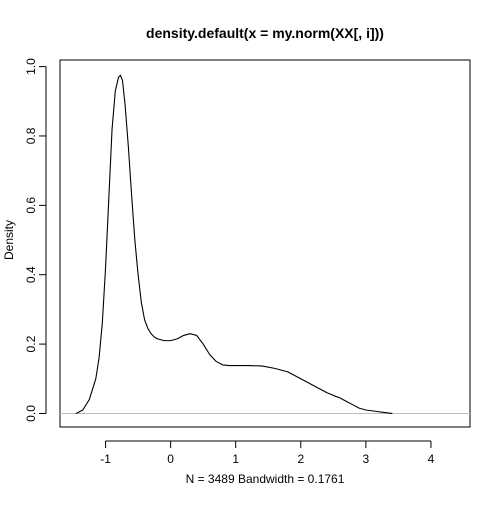 The width and height of the screenshot is (500, 505). What do you see at coordinates (31, 135) in the screenshot?
I see `y-tick-label: 0.8` at bounding box center [31, 135].